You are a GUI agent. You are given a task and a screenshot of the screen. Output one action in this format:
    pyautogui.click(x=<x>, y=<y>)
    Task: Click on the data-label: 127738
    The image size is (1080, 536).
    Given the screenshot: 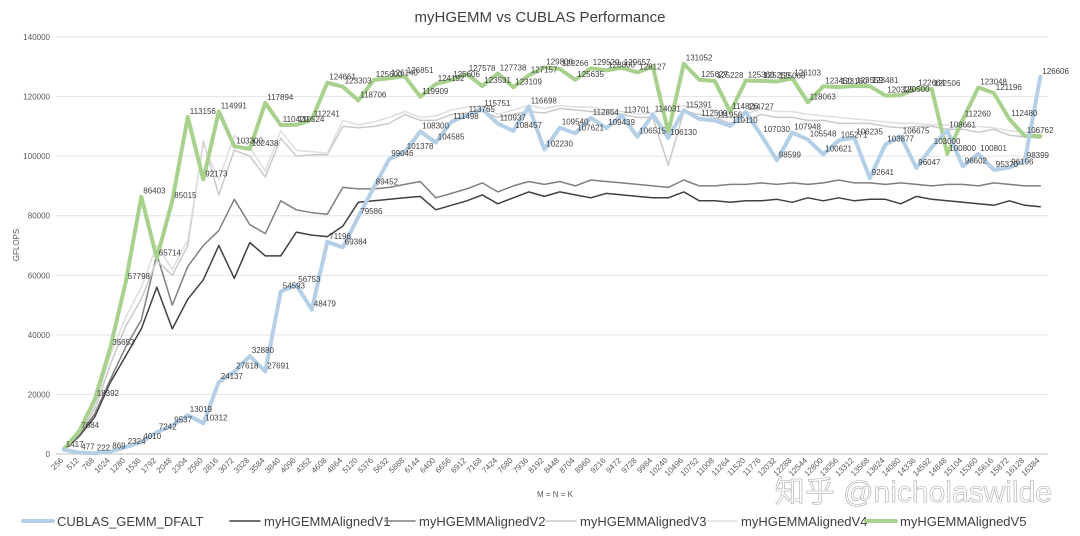 What is the action you would take?
    pyautogui.click(x=513, y=68)
    